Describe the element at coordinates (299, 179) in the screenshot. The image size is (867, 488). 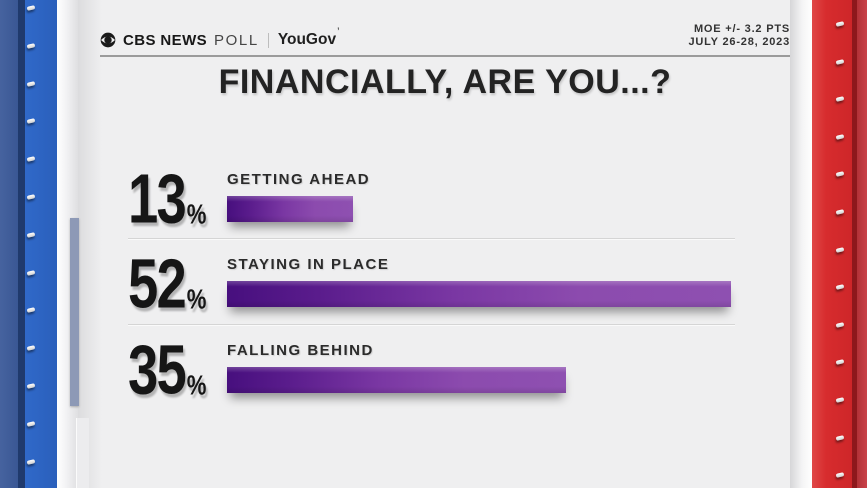
I see `category-label: GETTING AHEAD` at that location.